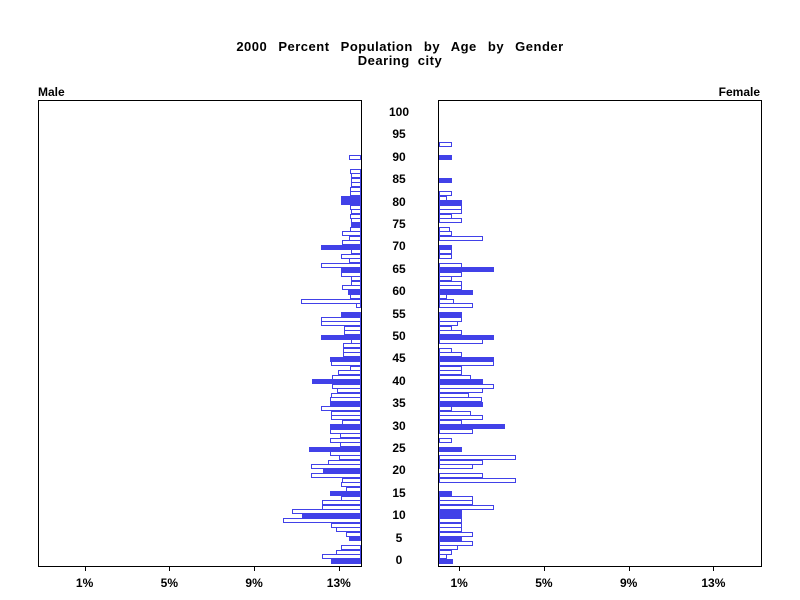 The image size is (800, 600). What do you see at coordinates (399, 201) in the screenshot?
I see `age-tick-label-80: 80` at bounding box center [399, 201].